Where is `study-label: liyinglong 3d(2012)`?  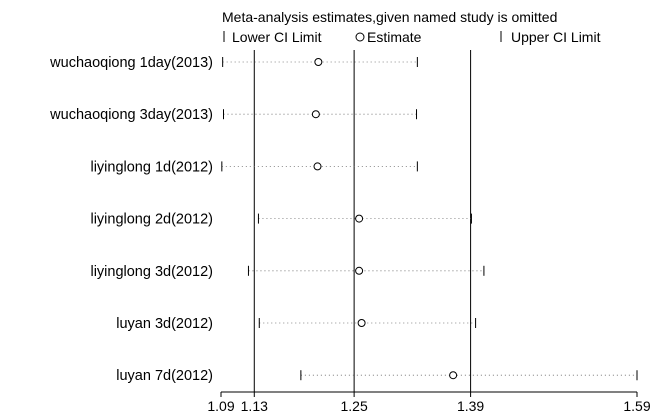
study-label: liyinglong 3d(2012) is located at coordinates (151, 272).